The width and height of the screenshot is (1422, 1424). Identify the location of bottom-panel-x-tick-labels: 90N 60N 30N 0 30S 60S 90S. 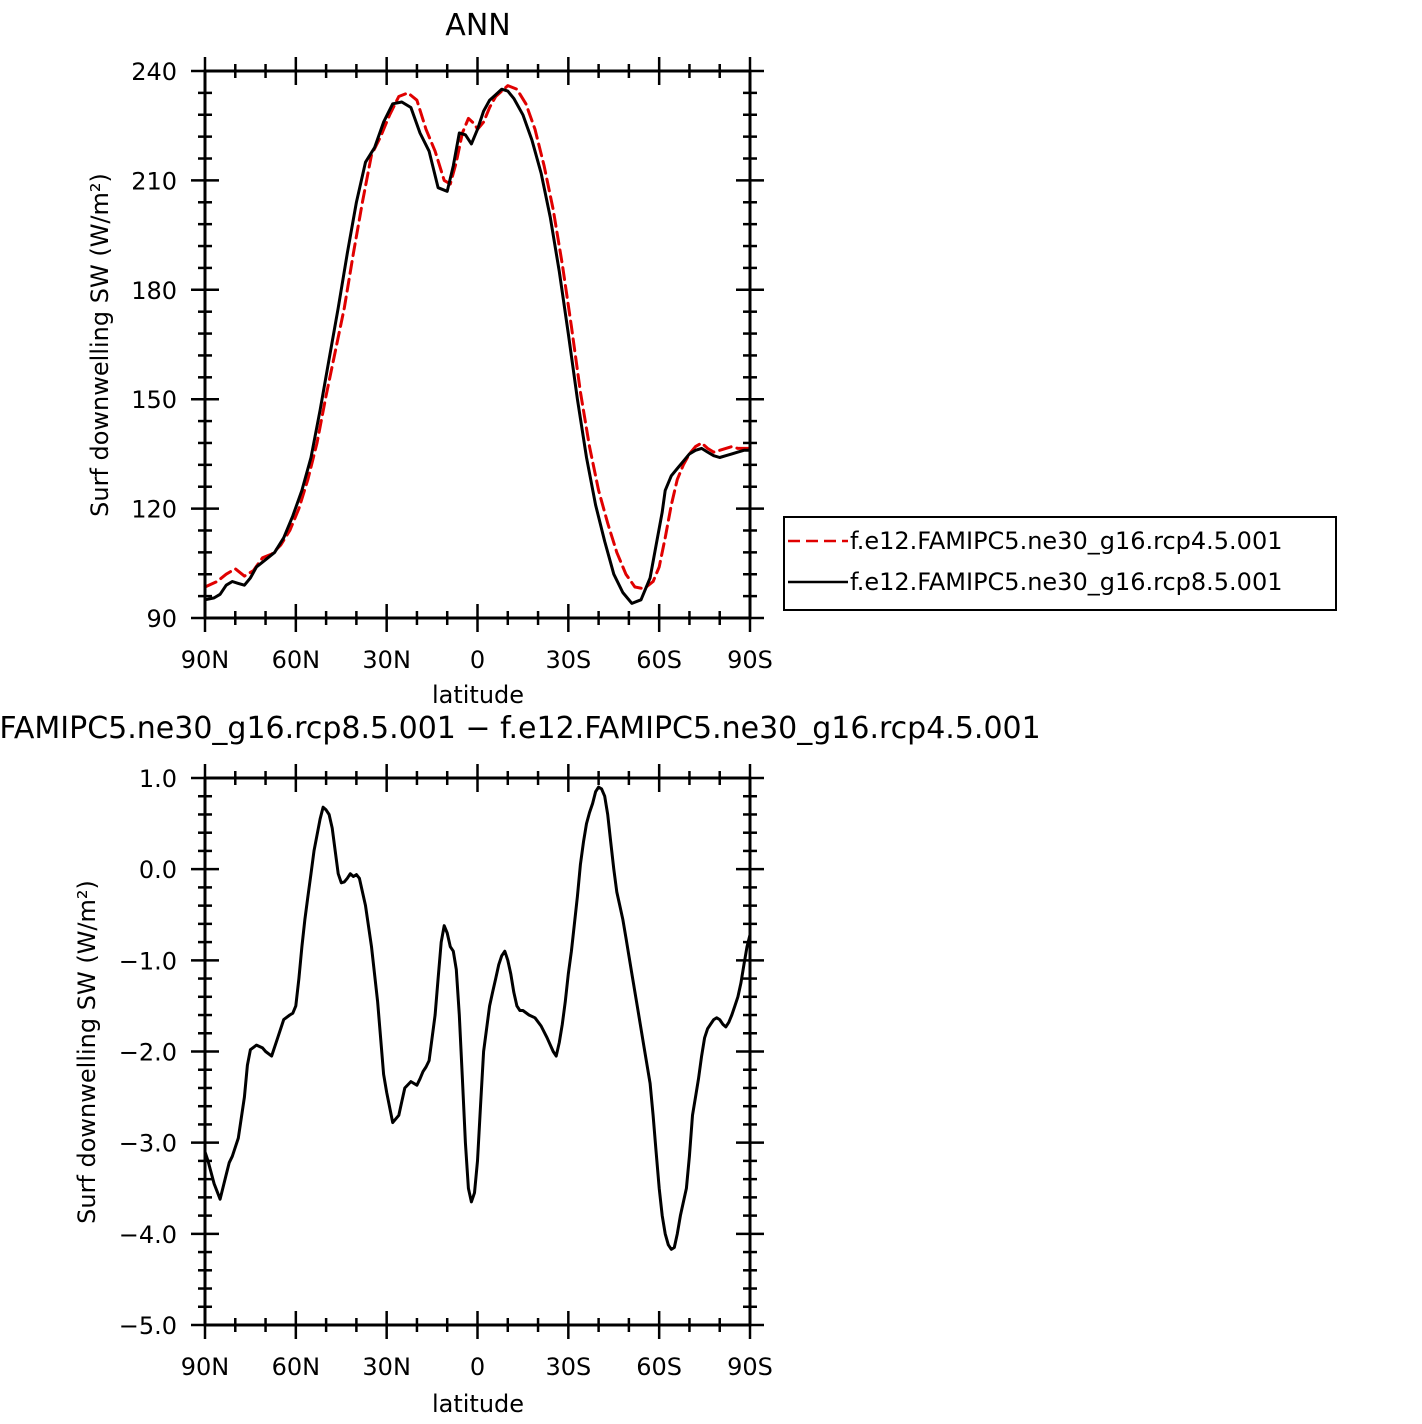
(477, 1367).